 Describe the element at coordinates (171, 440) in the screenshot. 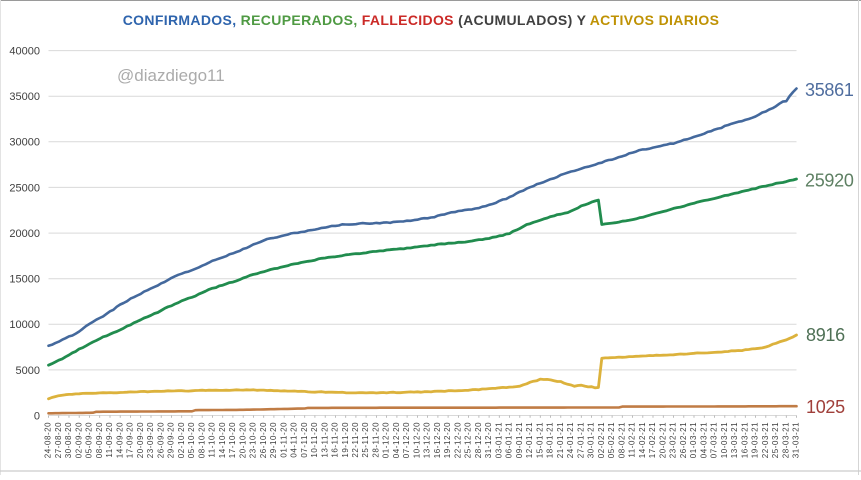

I see `svg-text: 29-09-20` at that location.